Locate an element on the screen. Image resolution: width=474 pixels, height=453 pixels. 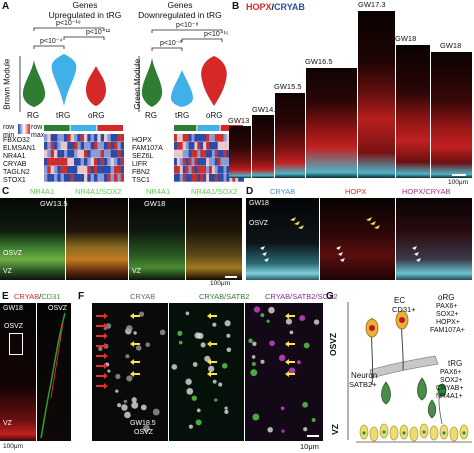
gene-lifr: LIFR is located at coordinates (140, 164).